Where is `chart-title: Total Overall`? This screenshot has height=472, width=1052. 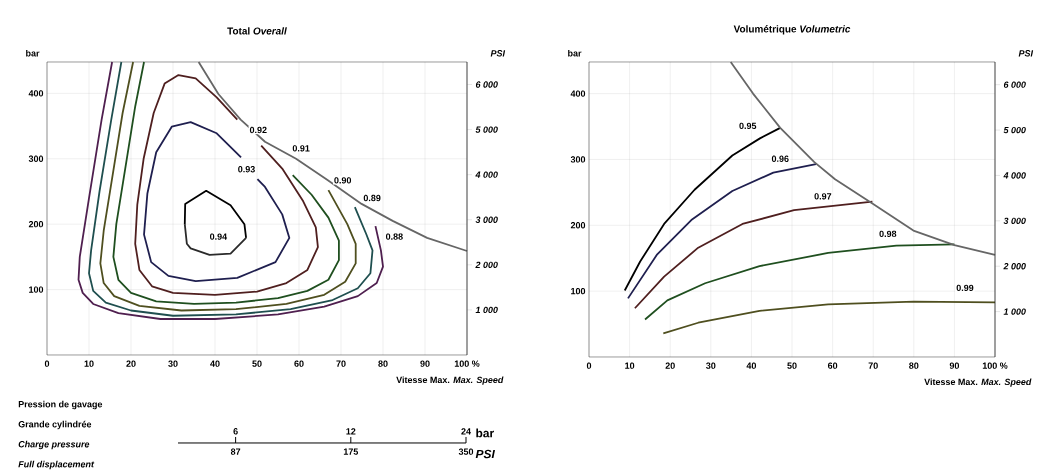
chart-title: Total Overall is located at coordinates (257, 31).